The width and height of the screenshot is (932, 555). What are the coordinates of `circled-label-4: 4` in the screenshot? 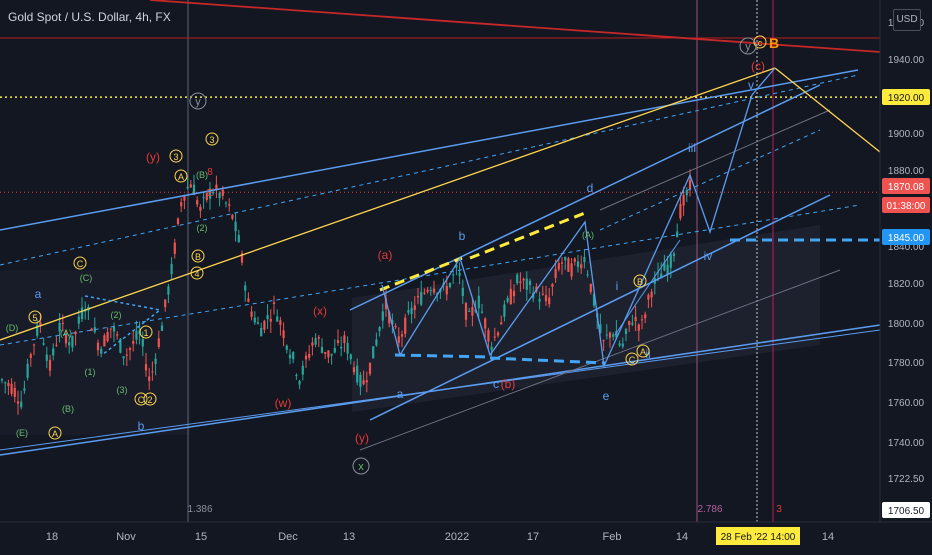 It's located at (196, 274).